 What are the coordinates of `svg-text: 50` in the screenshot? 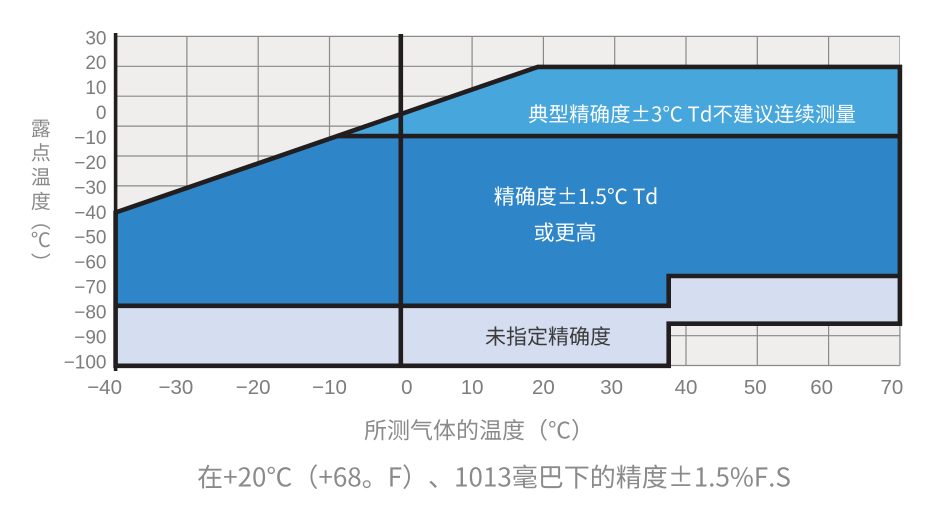 It's located at (755, 387).